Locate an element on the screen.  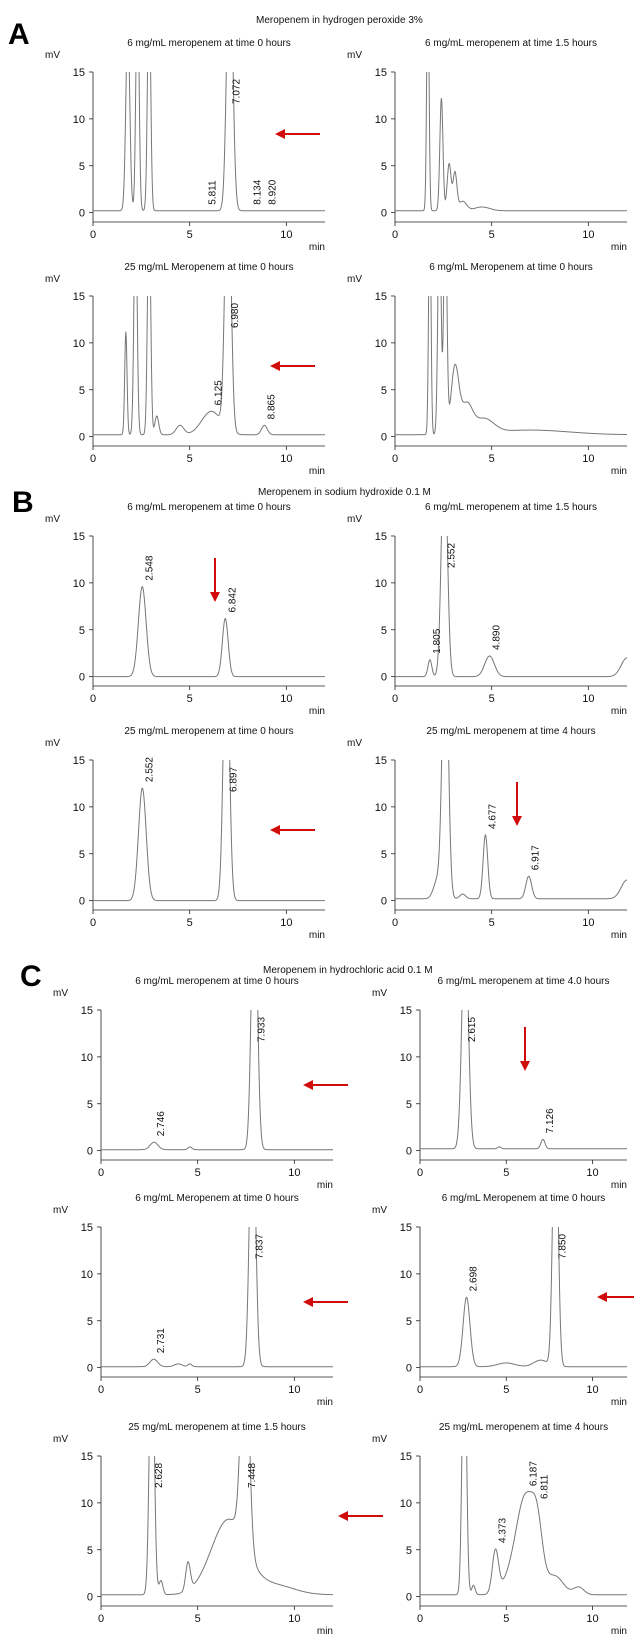
peak-label: 7.126 is located at coordinates (550, 1120).